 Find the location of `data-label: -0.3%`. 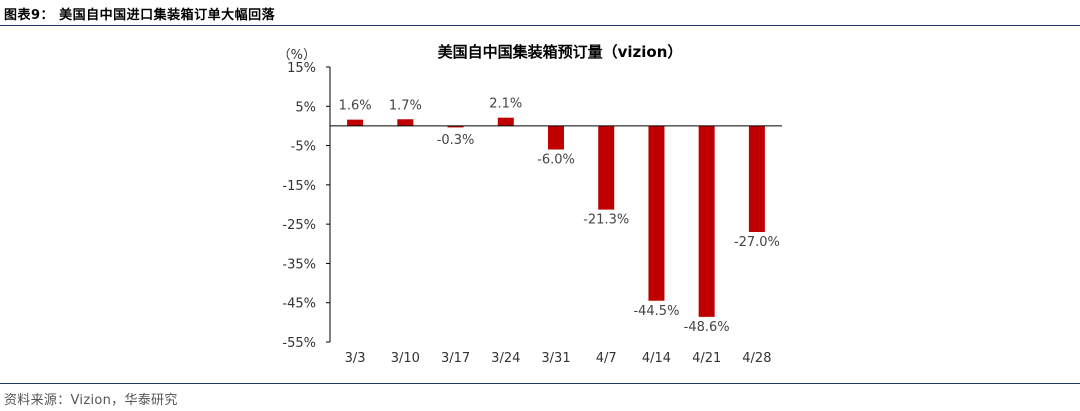

data-label: -0.3% is located at coordinates (456, 140).